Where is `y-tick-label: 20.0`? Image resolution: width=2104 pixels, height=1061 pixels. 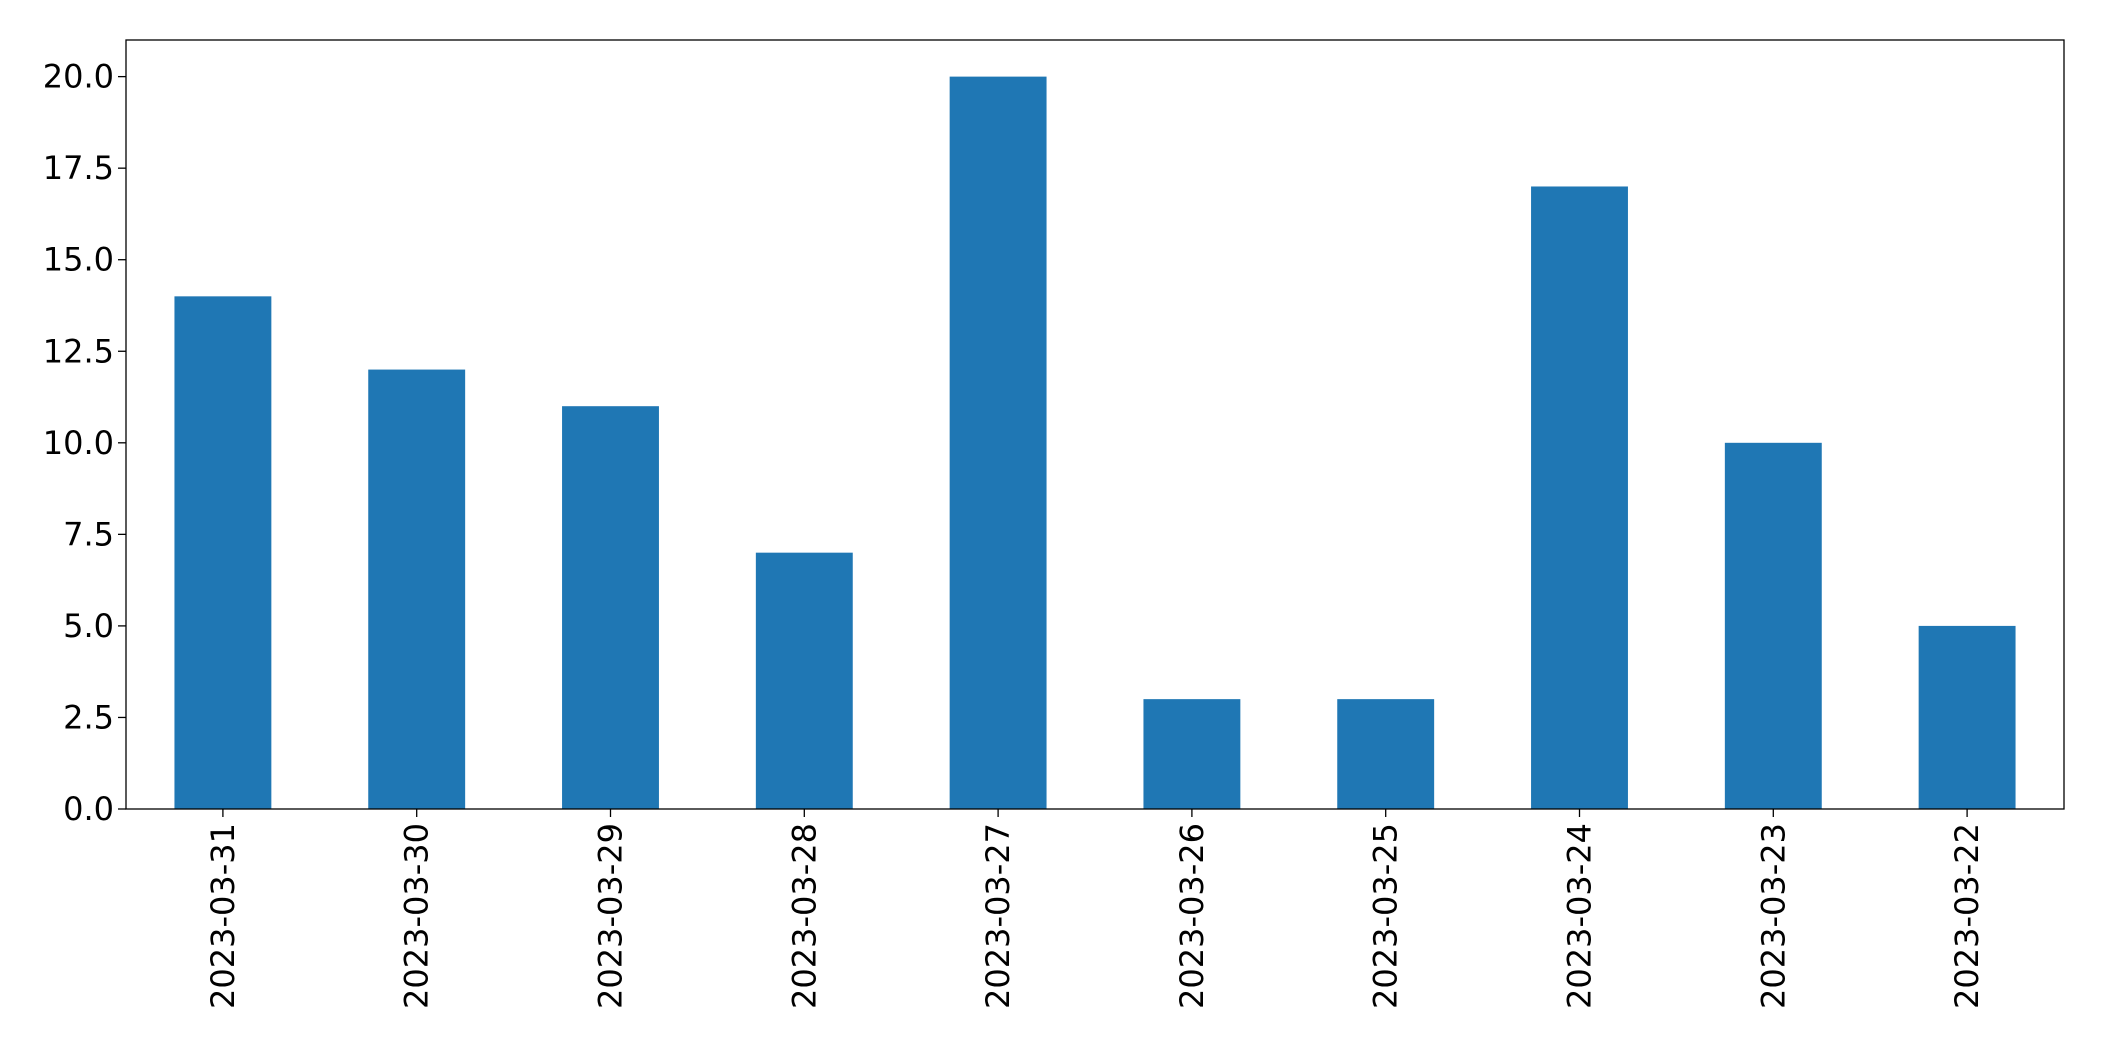
y-tick-label: 20.0 is located at coordinates (78, 77).